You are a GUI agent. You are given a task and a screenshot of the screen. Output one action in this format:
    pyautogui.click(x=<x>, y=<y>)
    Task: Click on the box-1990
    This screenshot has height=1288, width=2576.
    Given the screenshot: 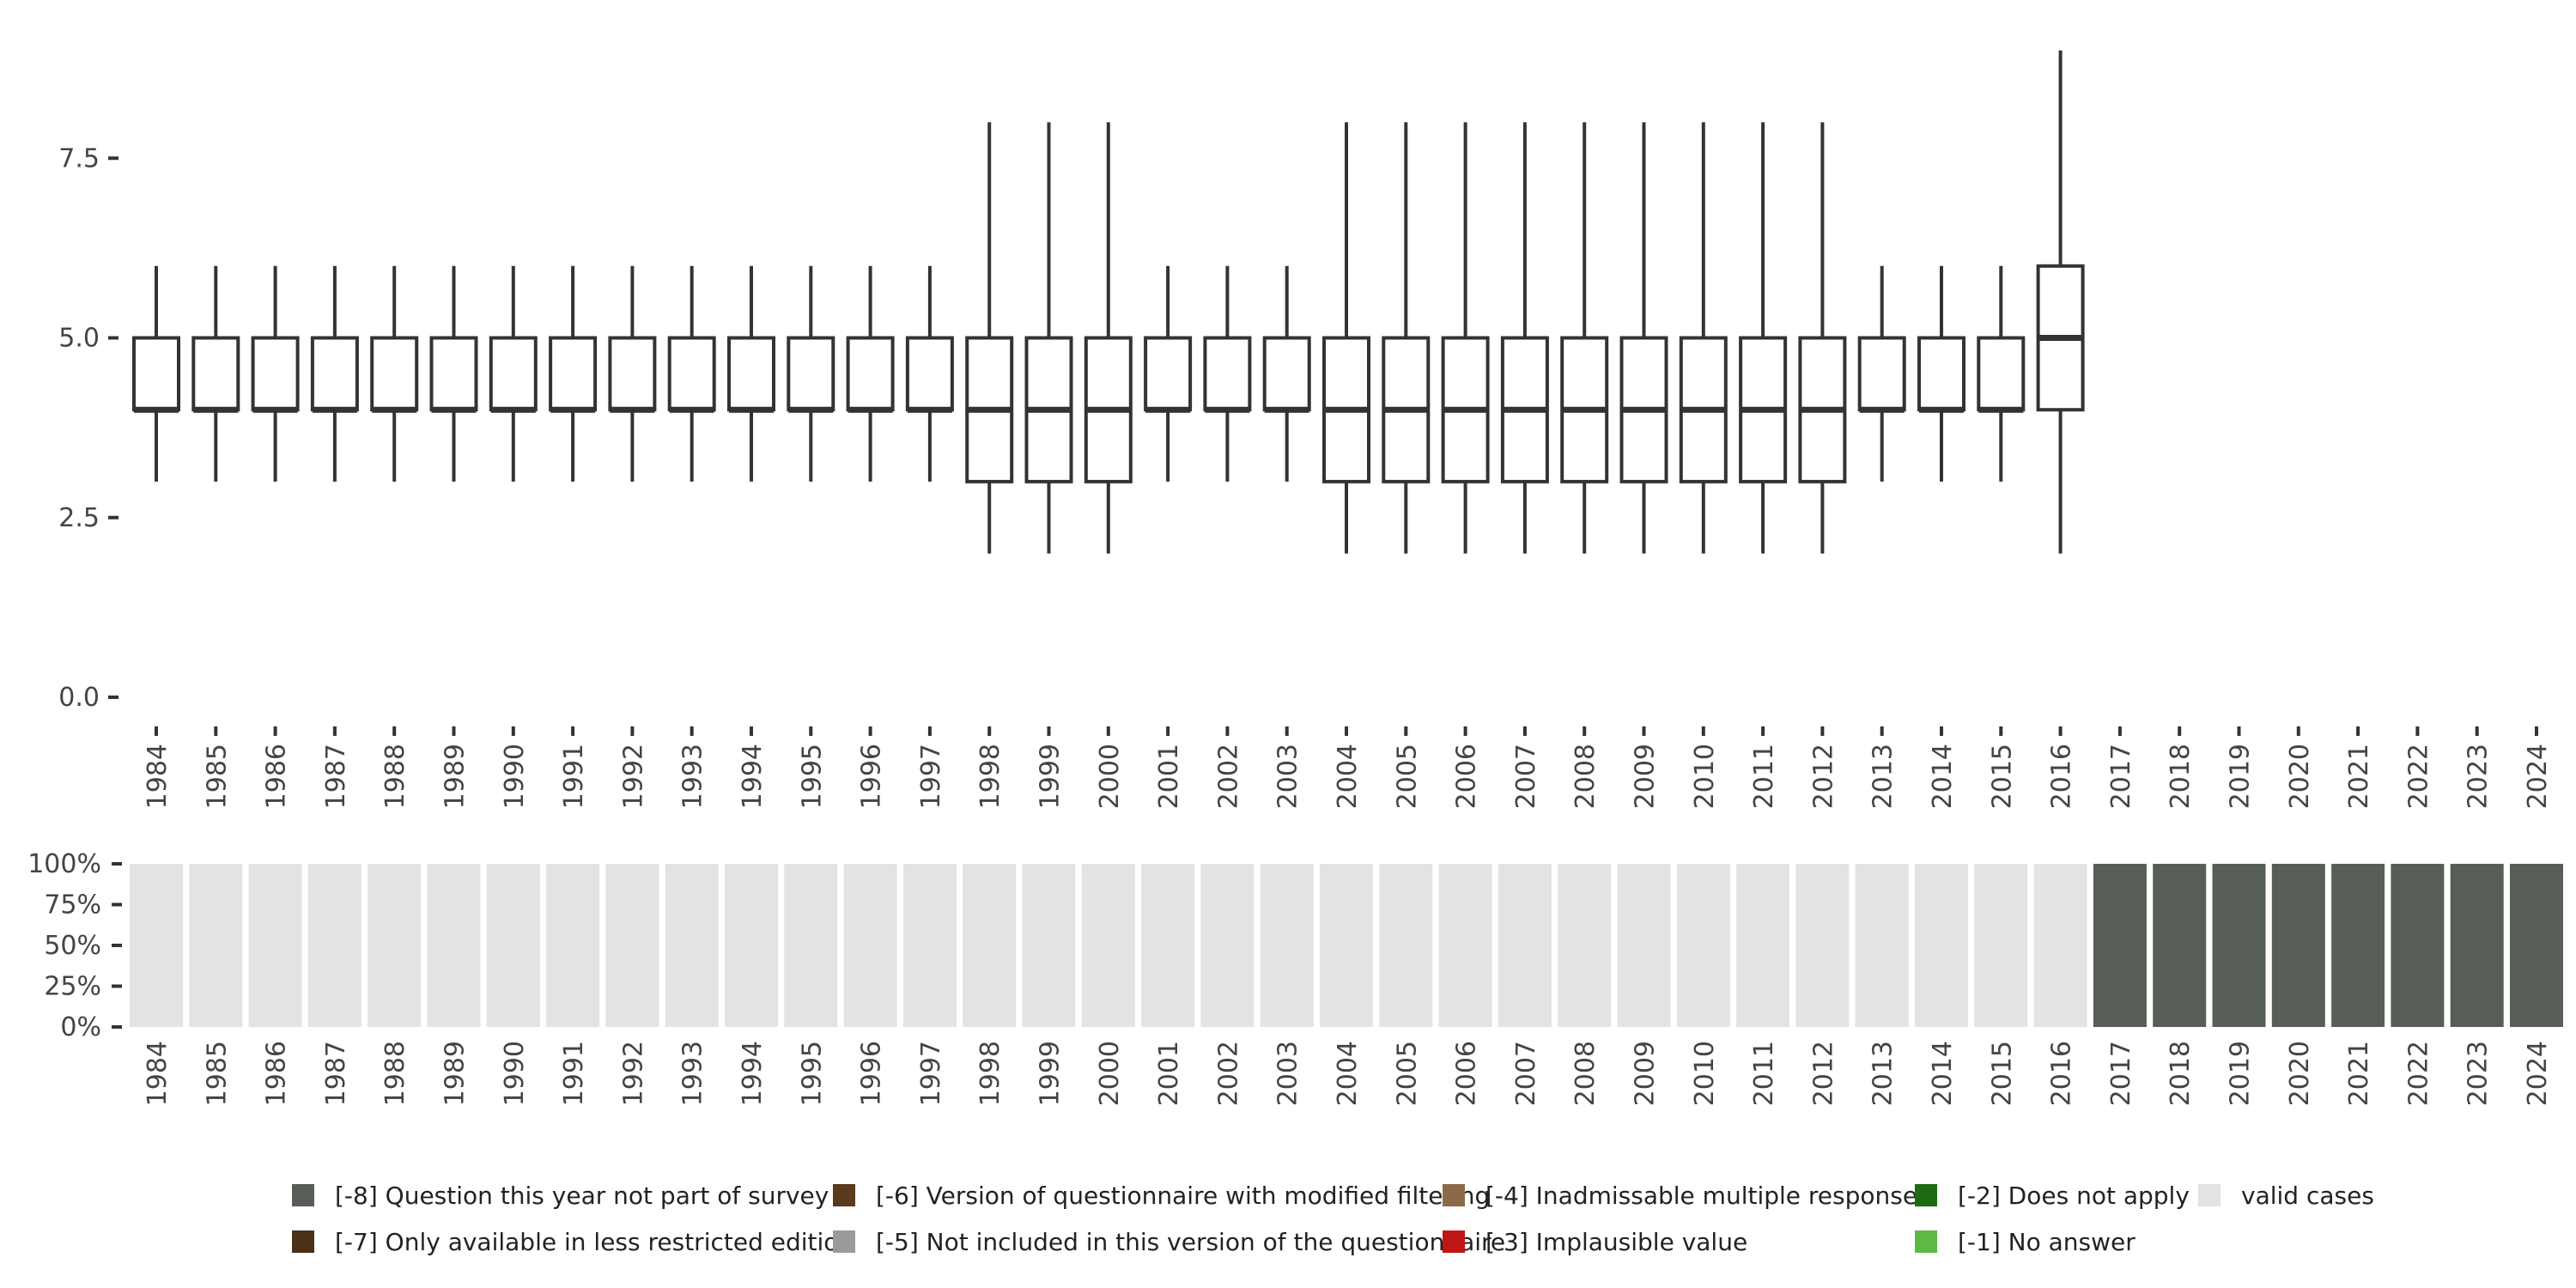 What is the action you would take?
    pyautogui.click(x=513, y=374)
    